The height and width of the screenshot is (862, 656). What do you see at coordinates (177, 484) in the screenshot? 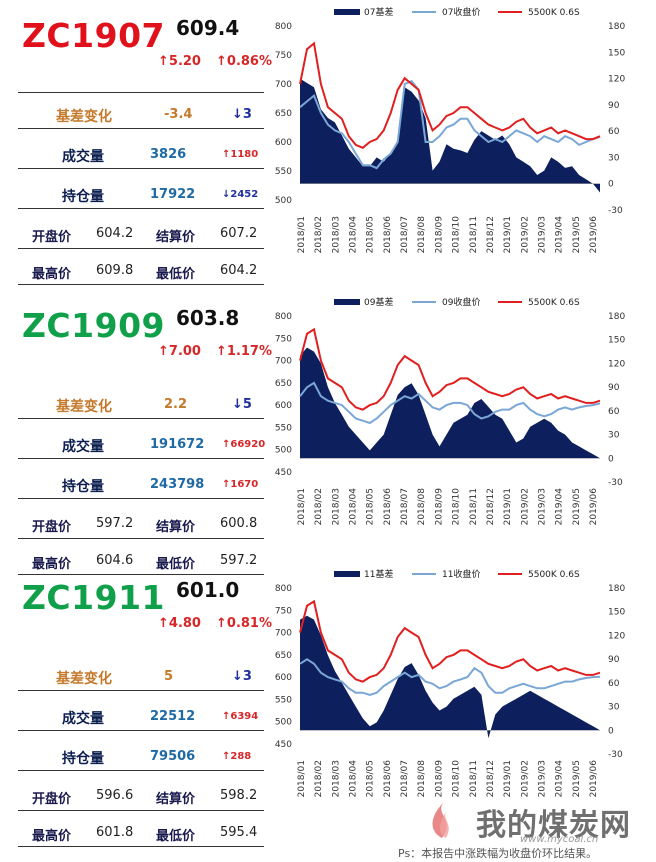
I see `open-interest-value: 243798` at bounding box center [177, 484].